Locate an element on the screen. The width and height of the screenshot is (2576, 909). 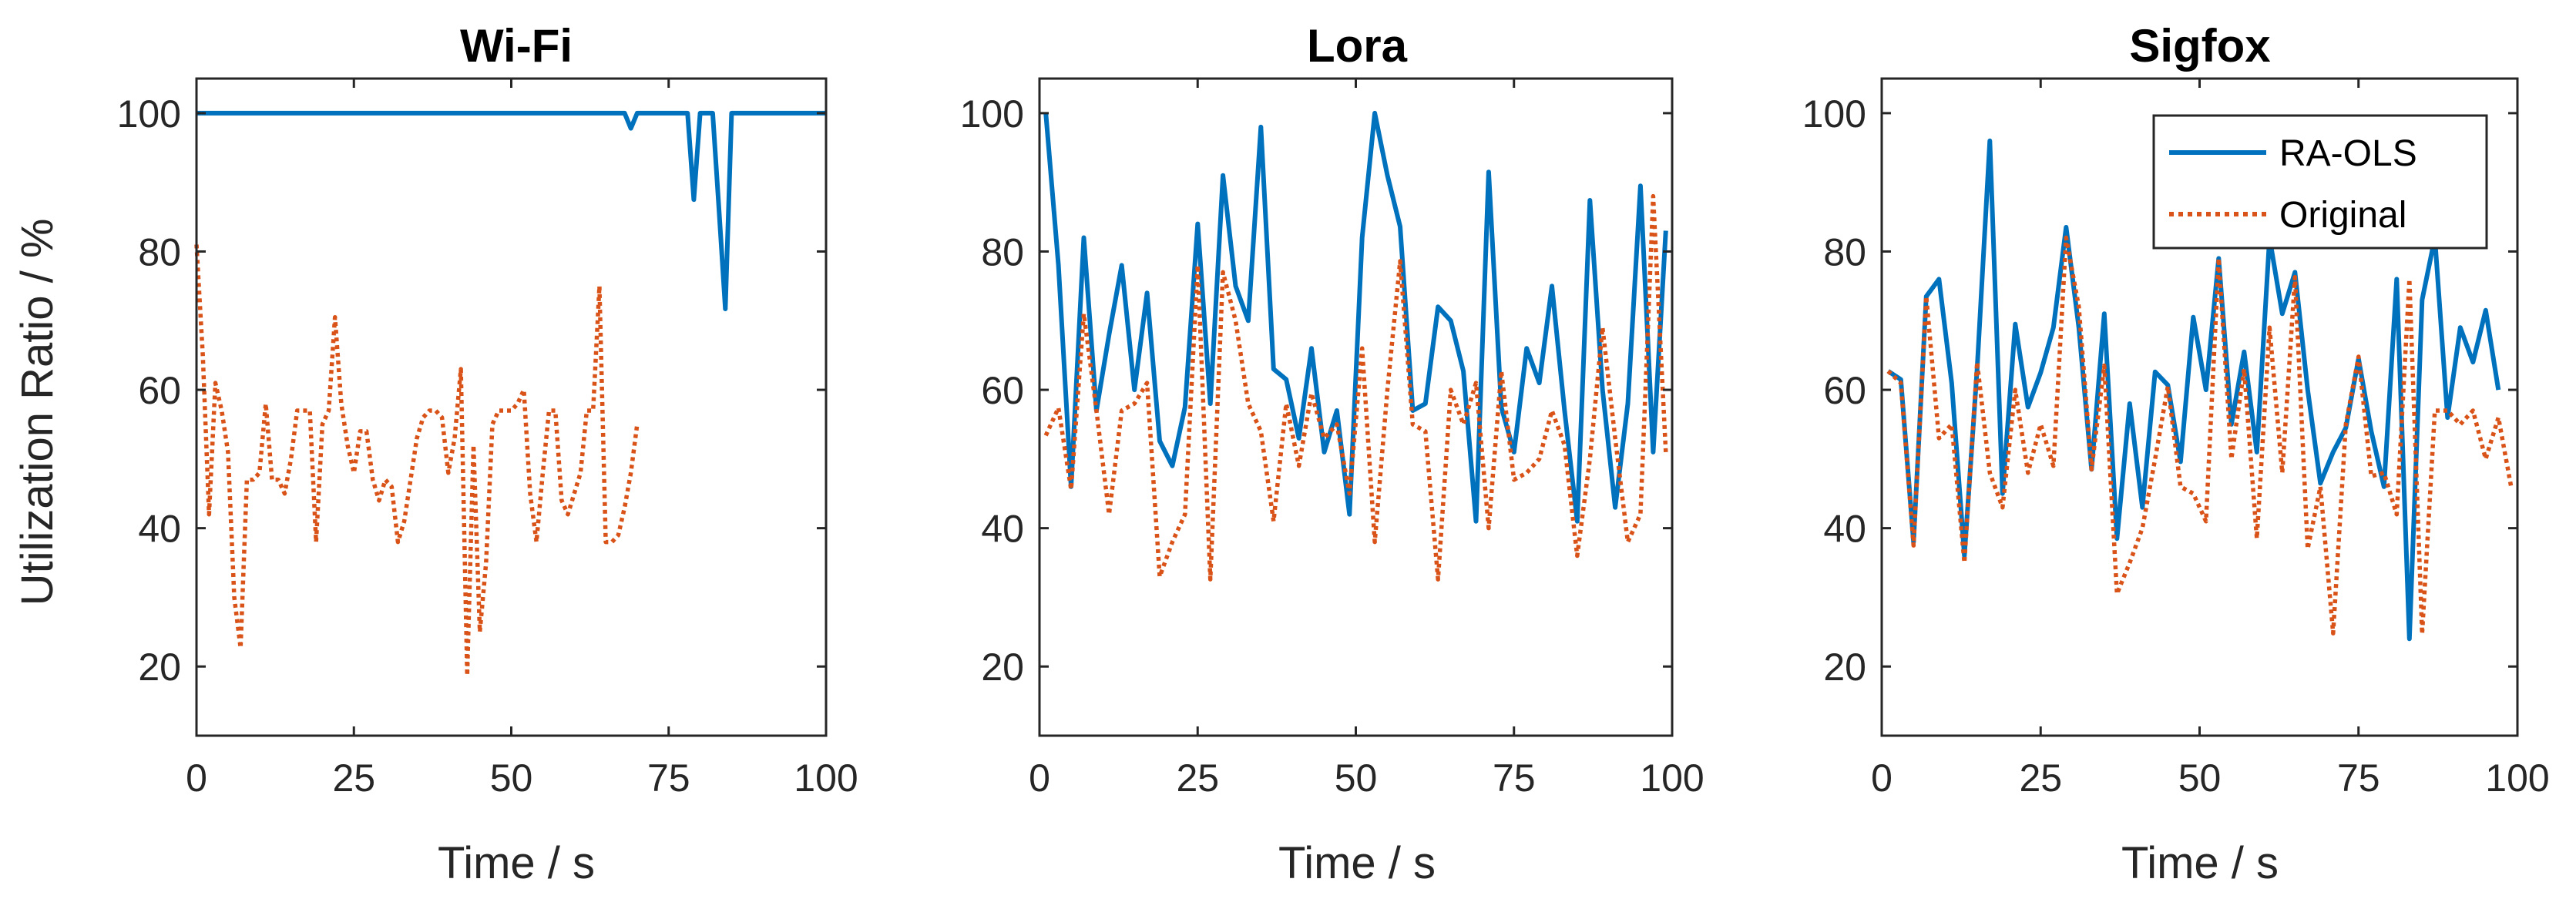
panel-title: Wi-Fi is located at coordinates (516, 46).